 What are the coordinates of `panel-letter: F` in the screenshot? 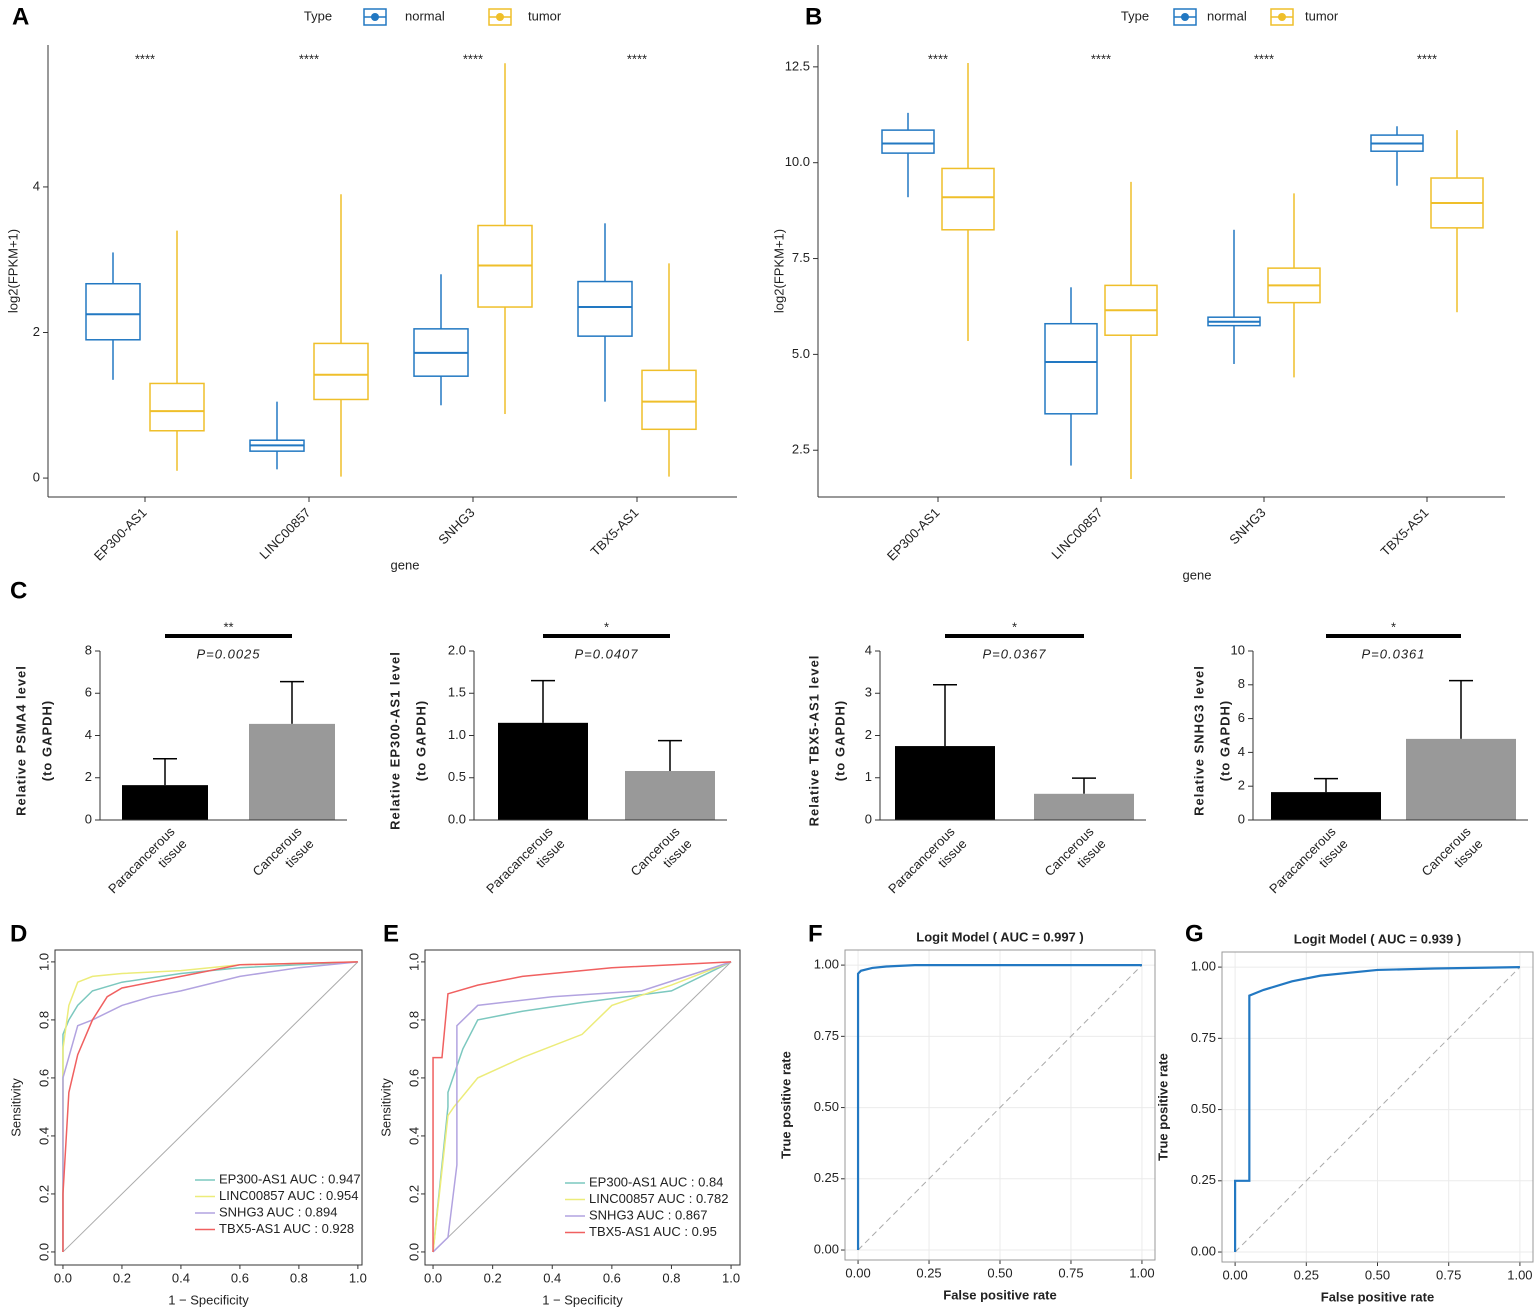 It's located at (815, 933).